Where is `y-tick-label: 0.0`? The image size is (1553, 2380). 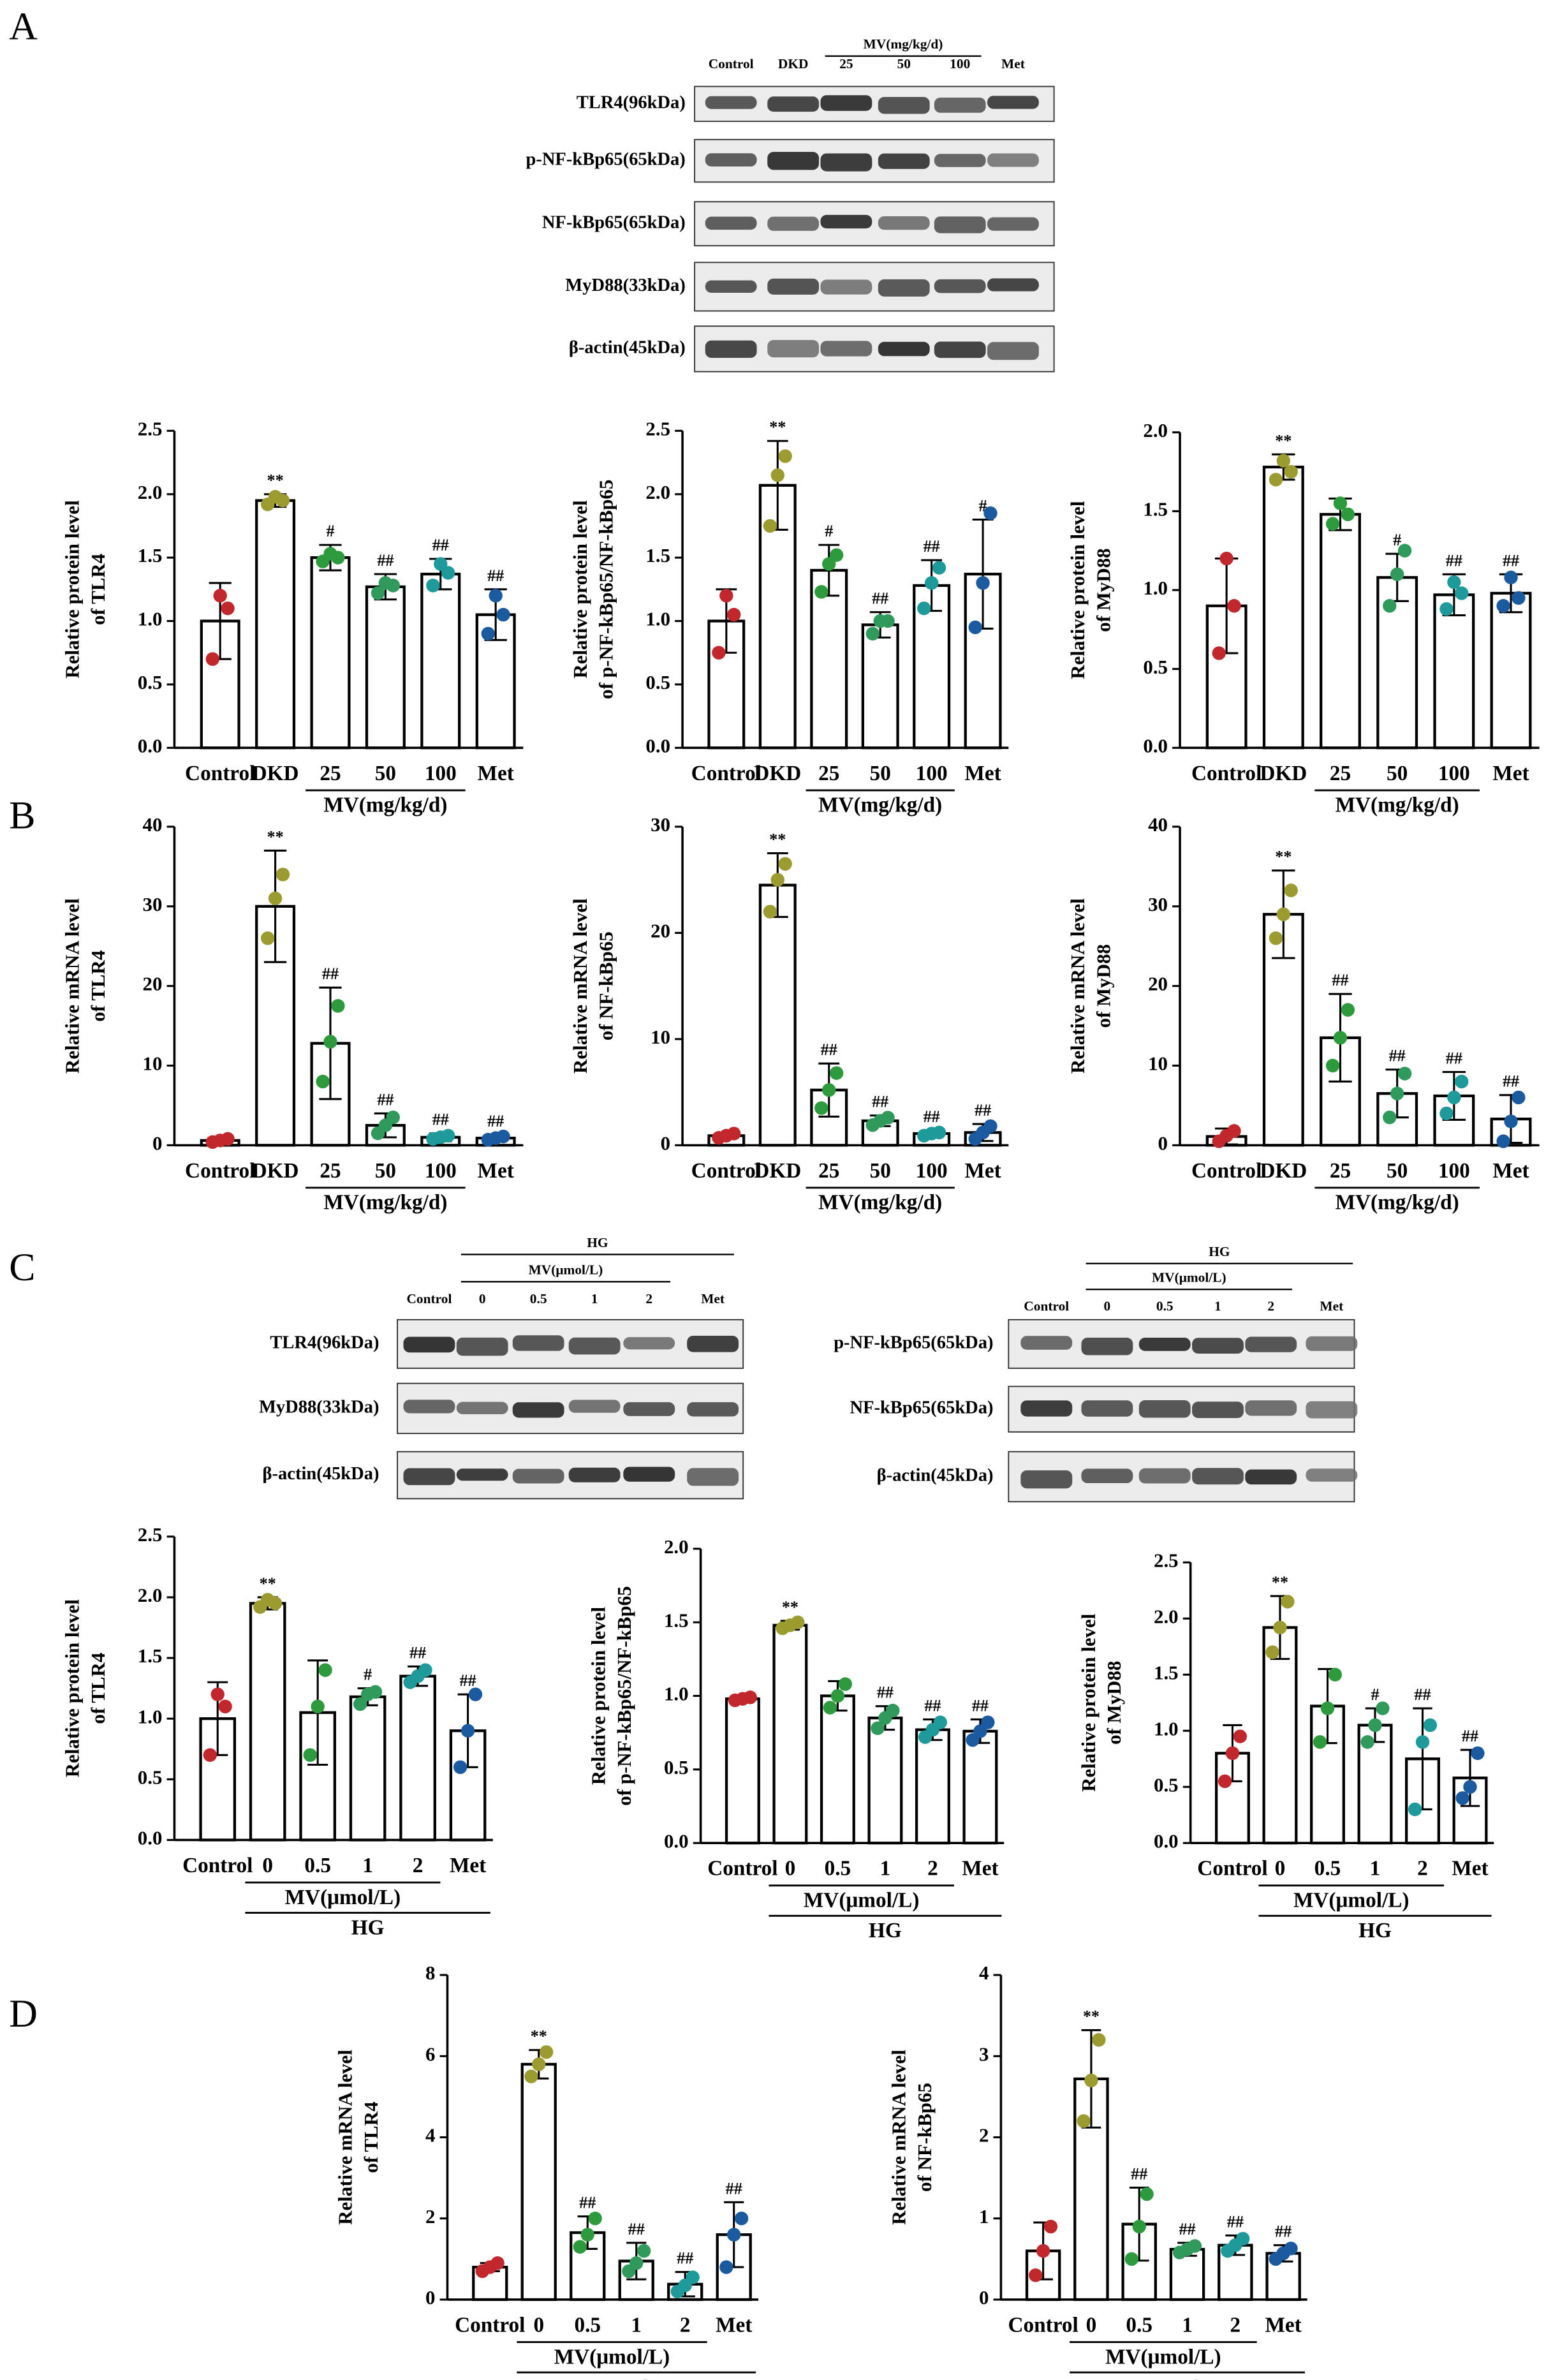
y-tick-label: 0.0 is located at coordinates (1155, 745).